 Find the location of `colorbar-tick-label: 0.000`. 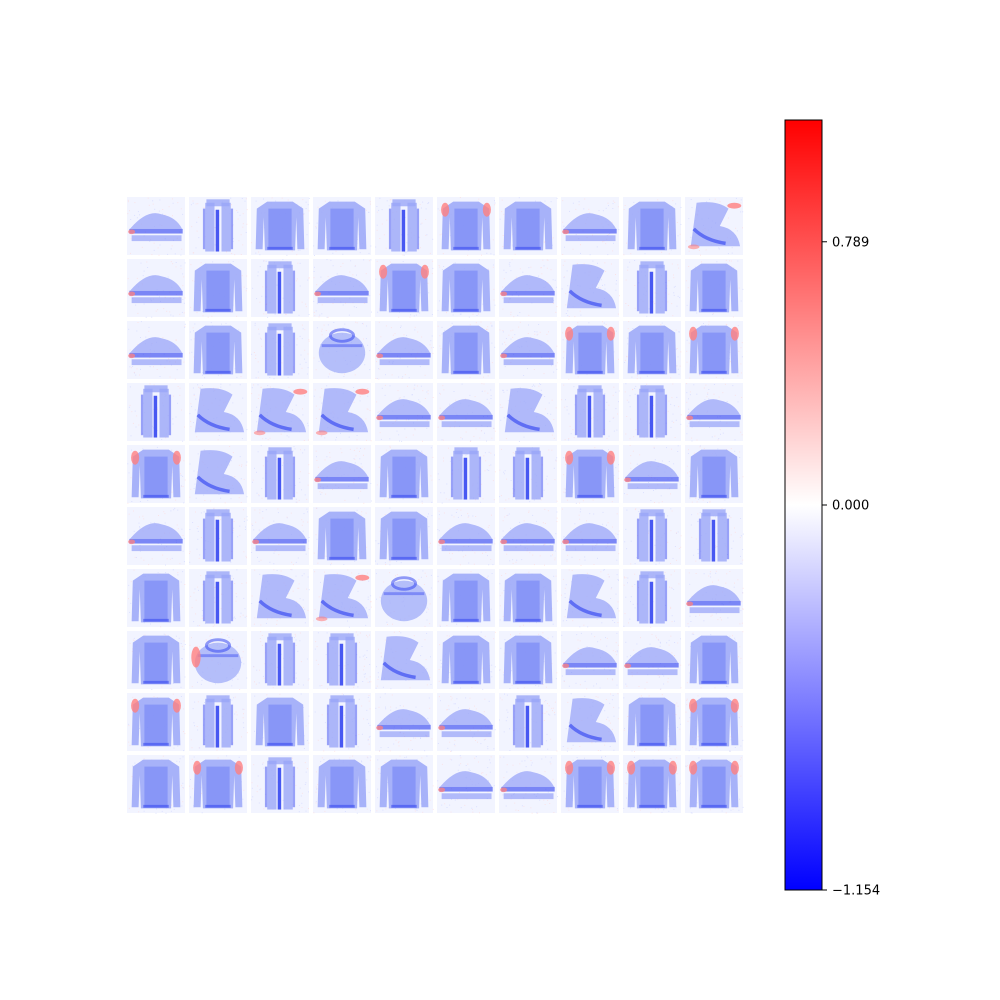

colorbar-tick-label: 0.000 is located at coordinates (850, 506).